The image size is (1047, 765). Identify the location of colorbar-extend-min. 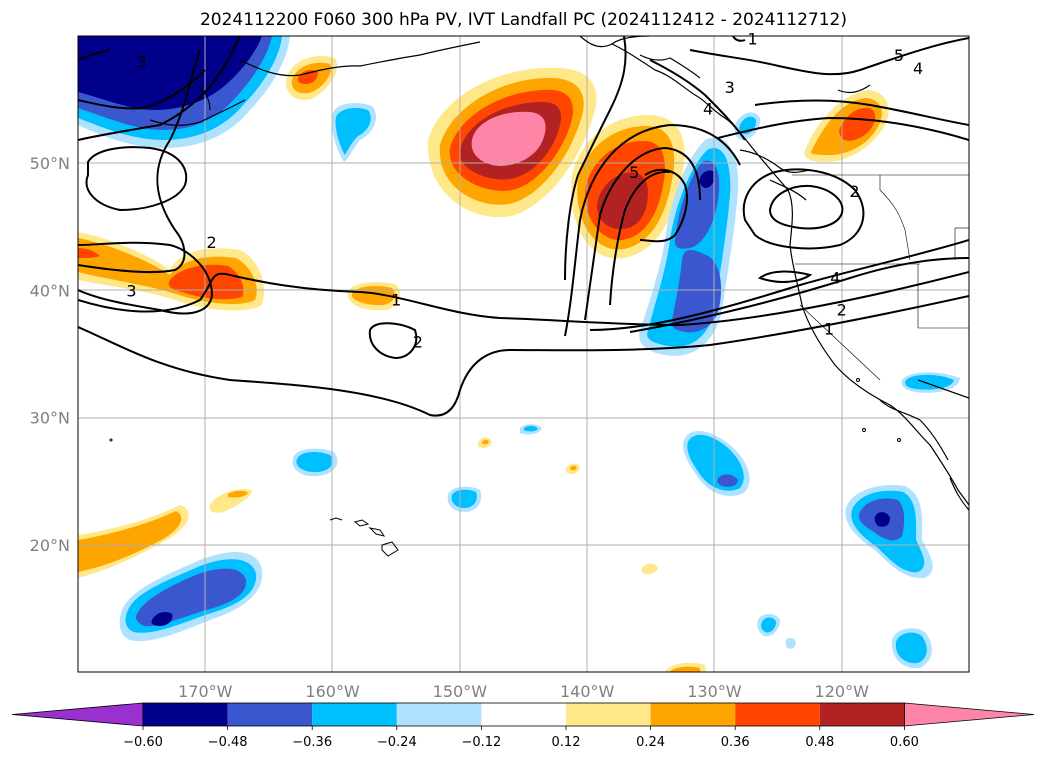
(77, 714).